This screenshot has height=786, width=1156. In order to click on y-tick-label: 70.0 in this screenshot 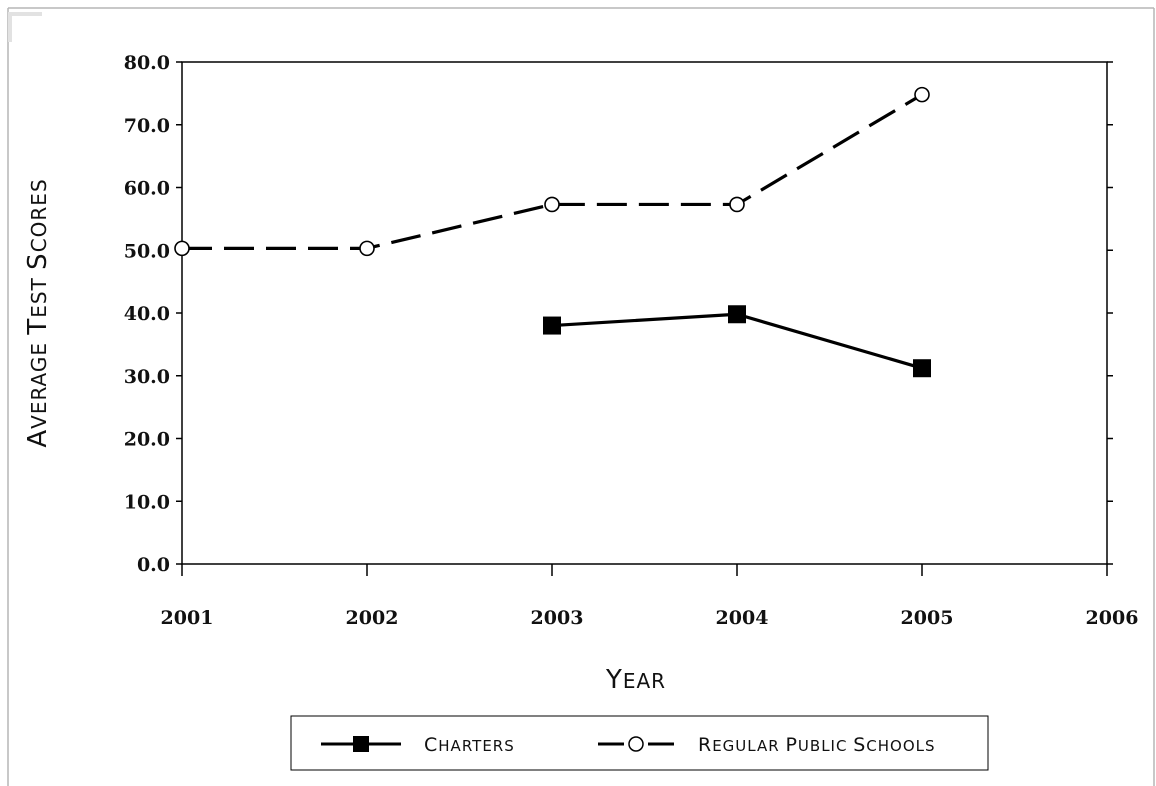, I will do `click(147, 126)`.